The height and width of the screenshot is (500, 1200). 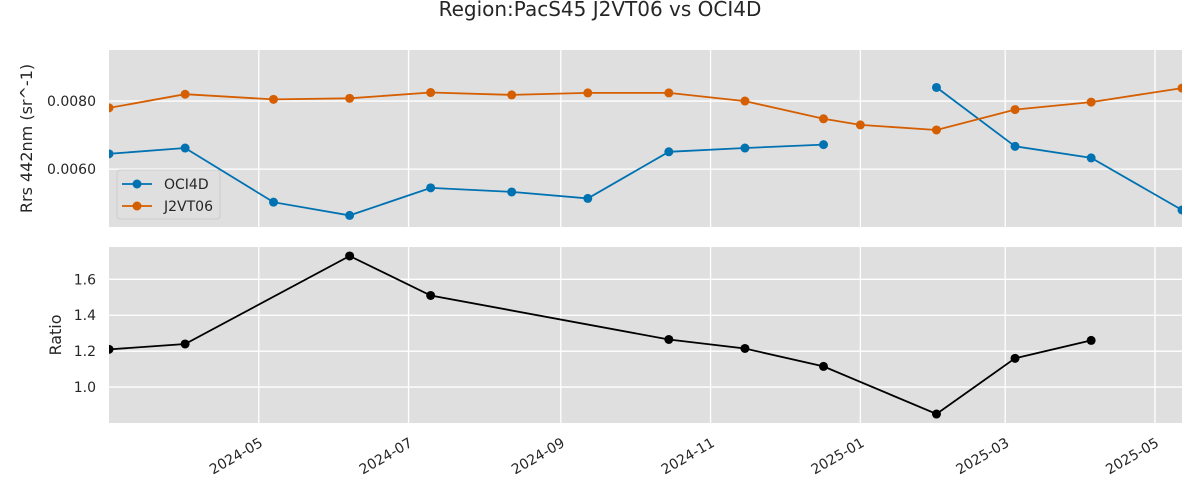 I want to click on x-tick-label: 2025-03, so click(x=982, y=456).